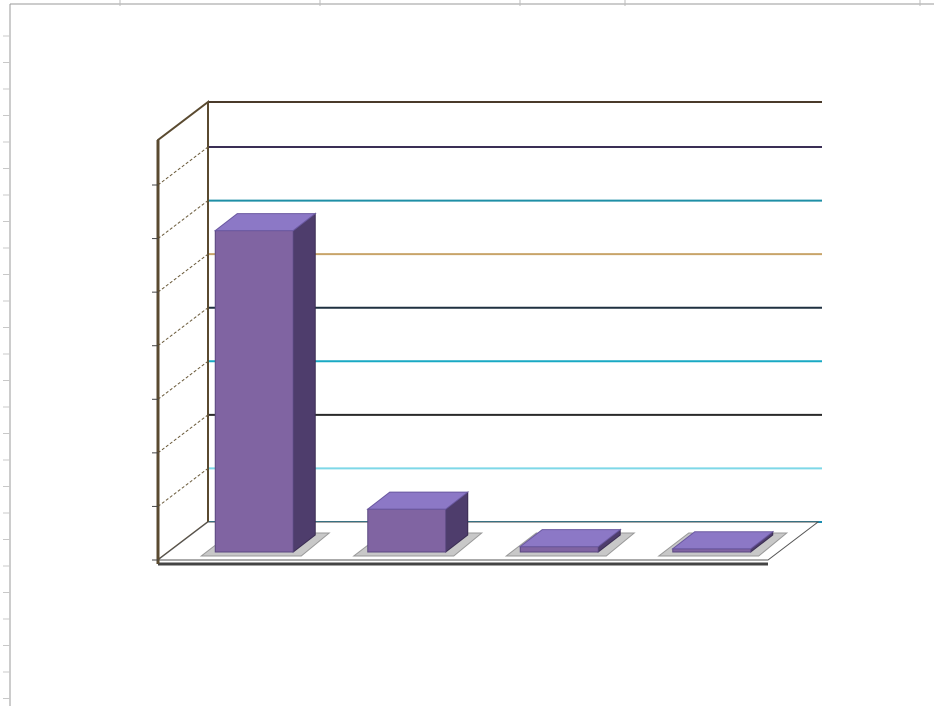  Describe the element at coordinates (6, 367) in the screenshot. I see `row-tick-marks` at that location.